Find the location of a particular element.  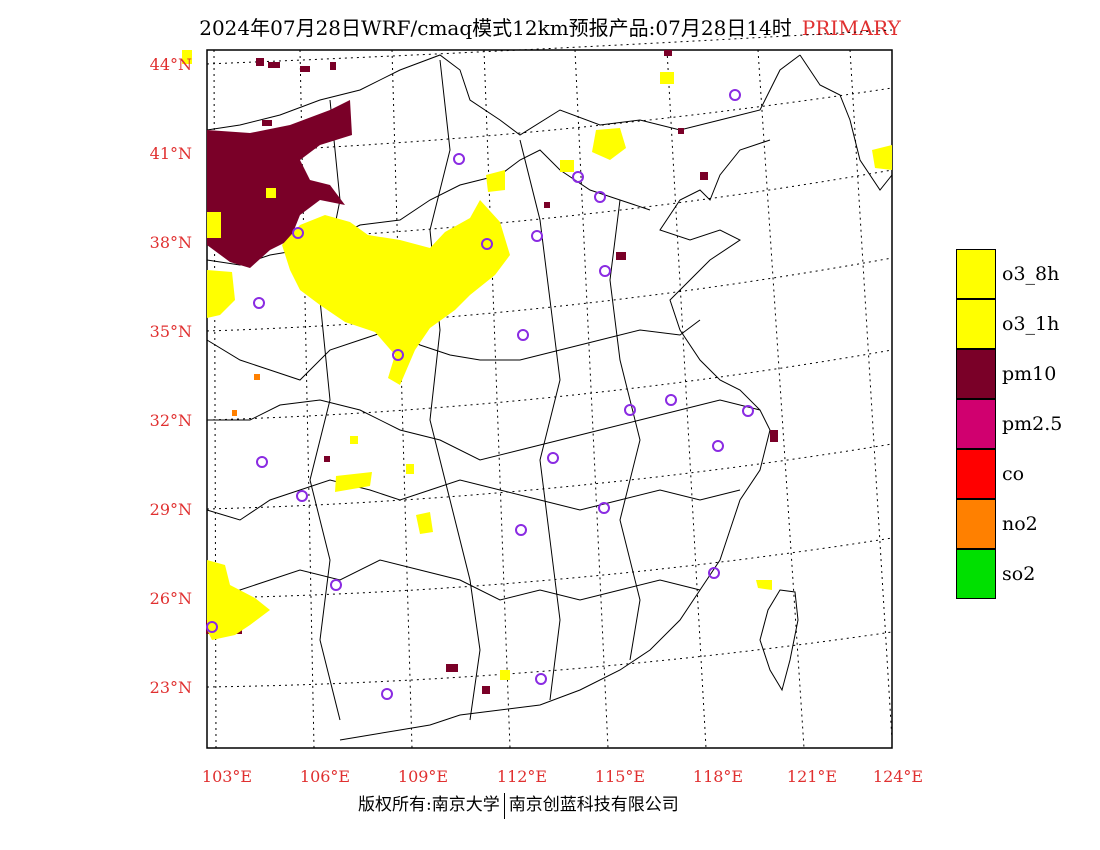

lon-label: 109°E is located at coordinates (423, 776).